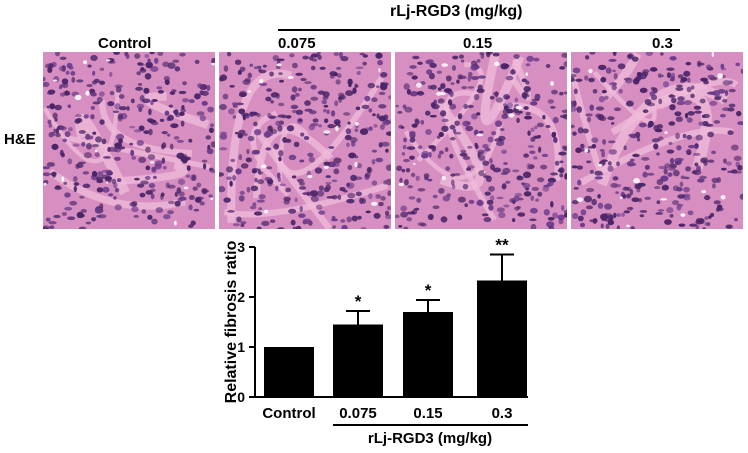  I want to click on significance-marker: *, so click(428, 290).